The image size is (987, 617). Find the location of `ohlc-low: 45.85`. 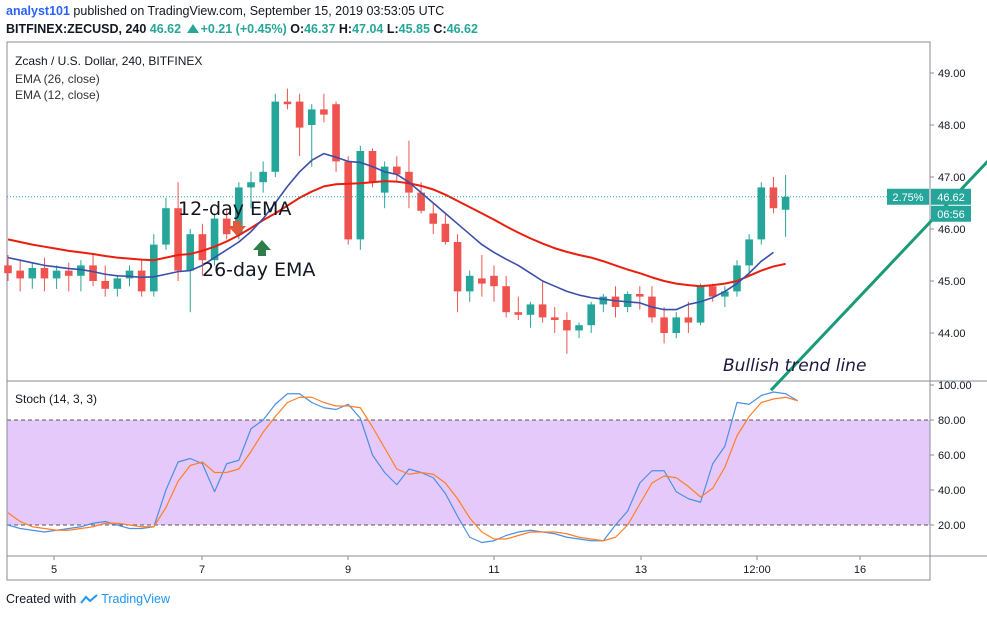

ohlc-low: 45.85 is located at coordinates (414, 29).